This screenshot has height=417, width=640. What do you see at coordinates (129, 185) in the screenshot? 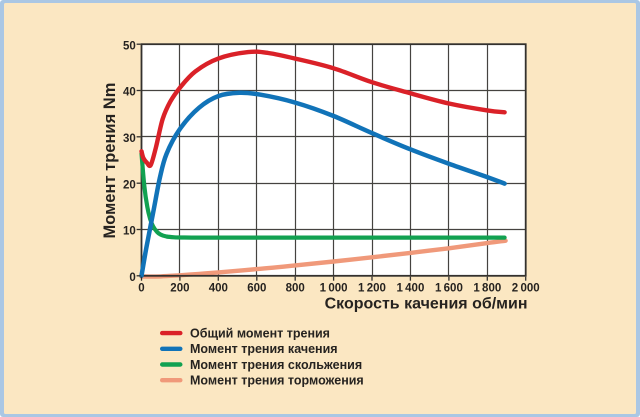
I see `svg-text: 20` at bounding box center [129, 185].